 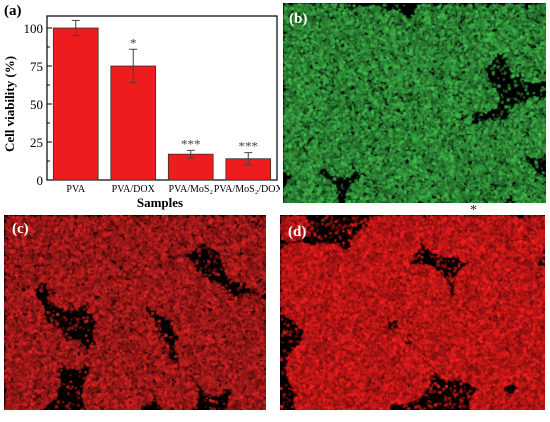 I want to click on x-tick-label: PVA/DOX, so click(x=134, y=189).